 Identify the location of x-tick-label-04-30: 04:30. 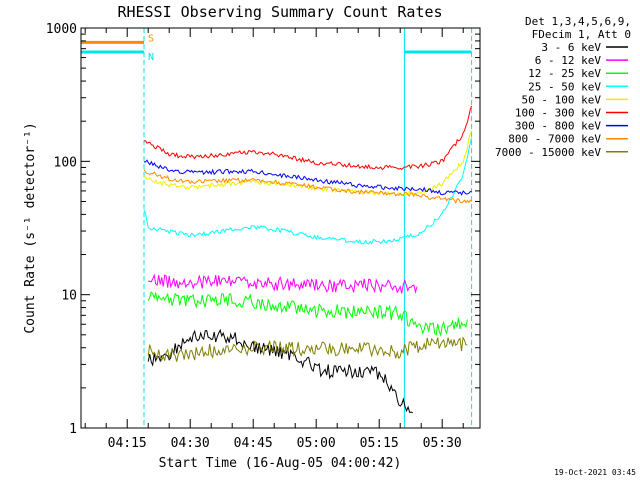
(190, 443).